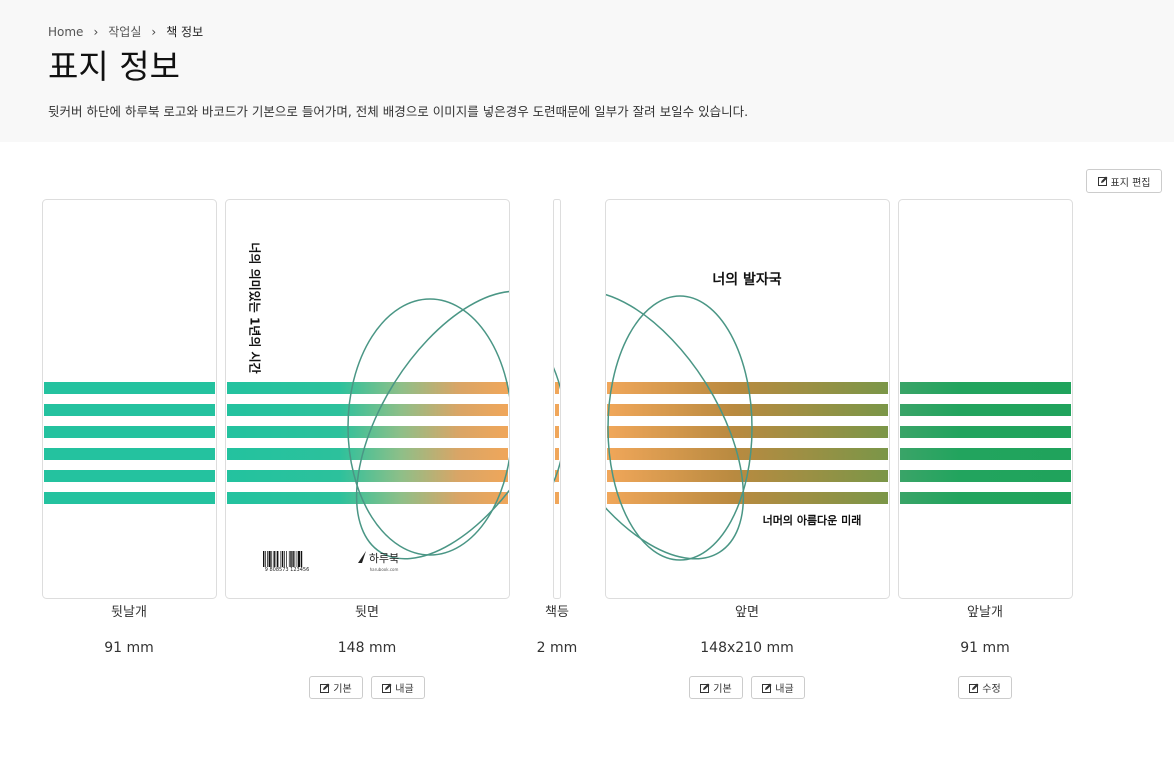  I want to click on panel-label: 뒷면, so click(367, 612).